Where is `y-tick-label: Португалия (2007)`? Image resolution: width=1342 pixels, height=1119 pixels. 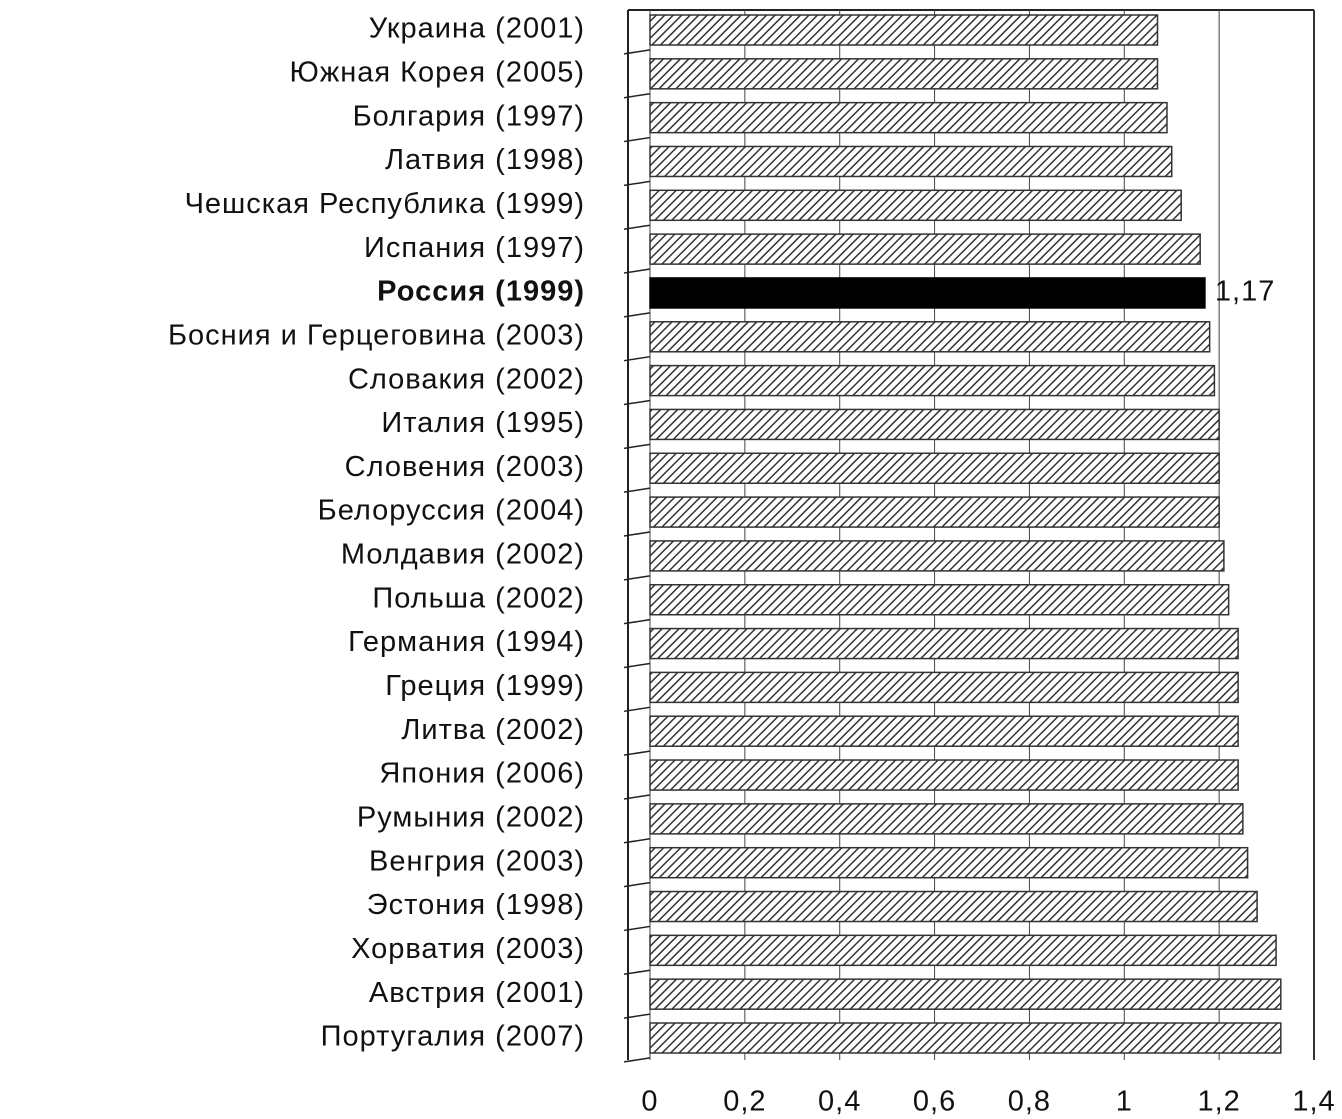 y-tick-label: Португалия (2007) is located at coordinates (453, 1037).